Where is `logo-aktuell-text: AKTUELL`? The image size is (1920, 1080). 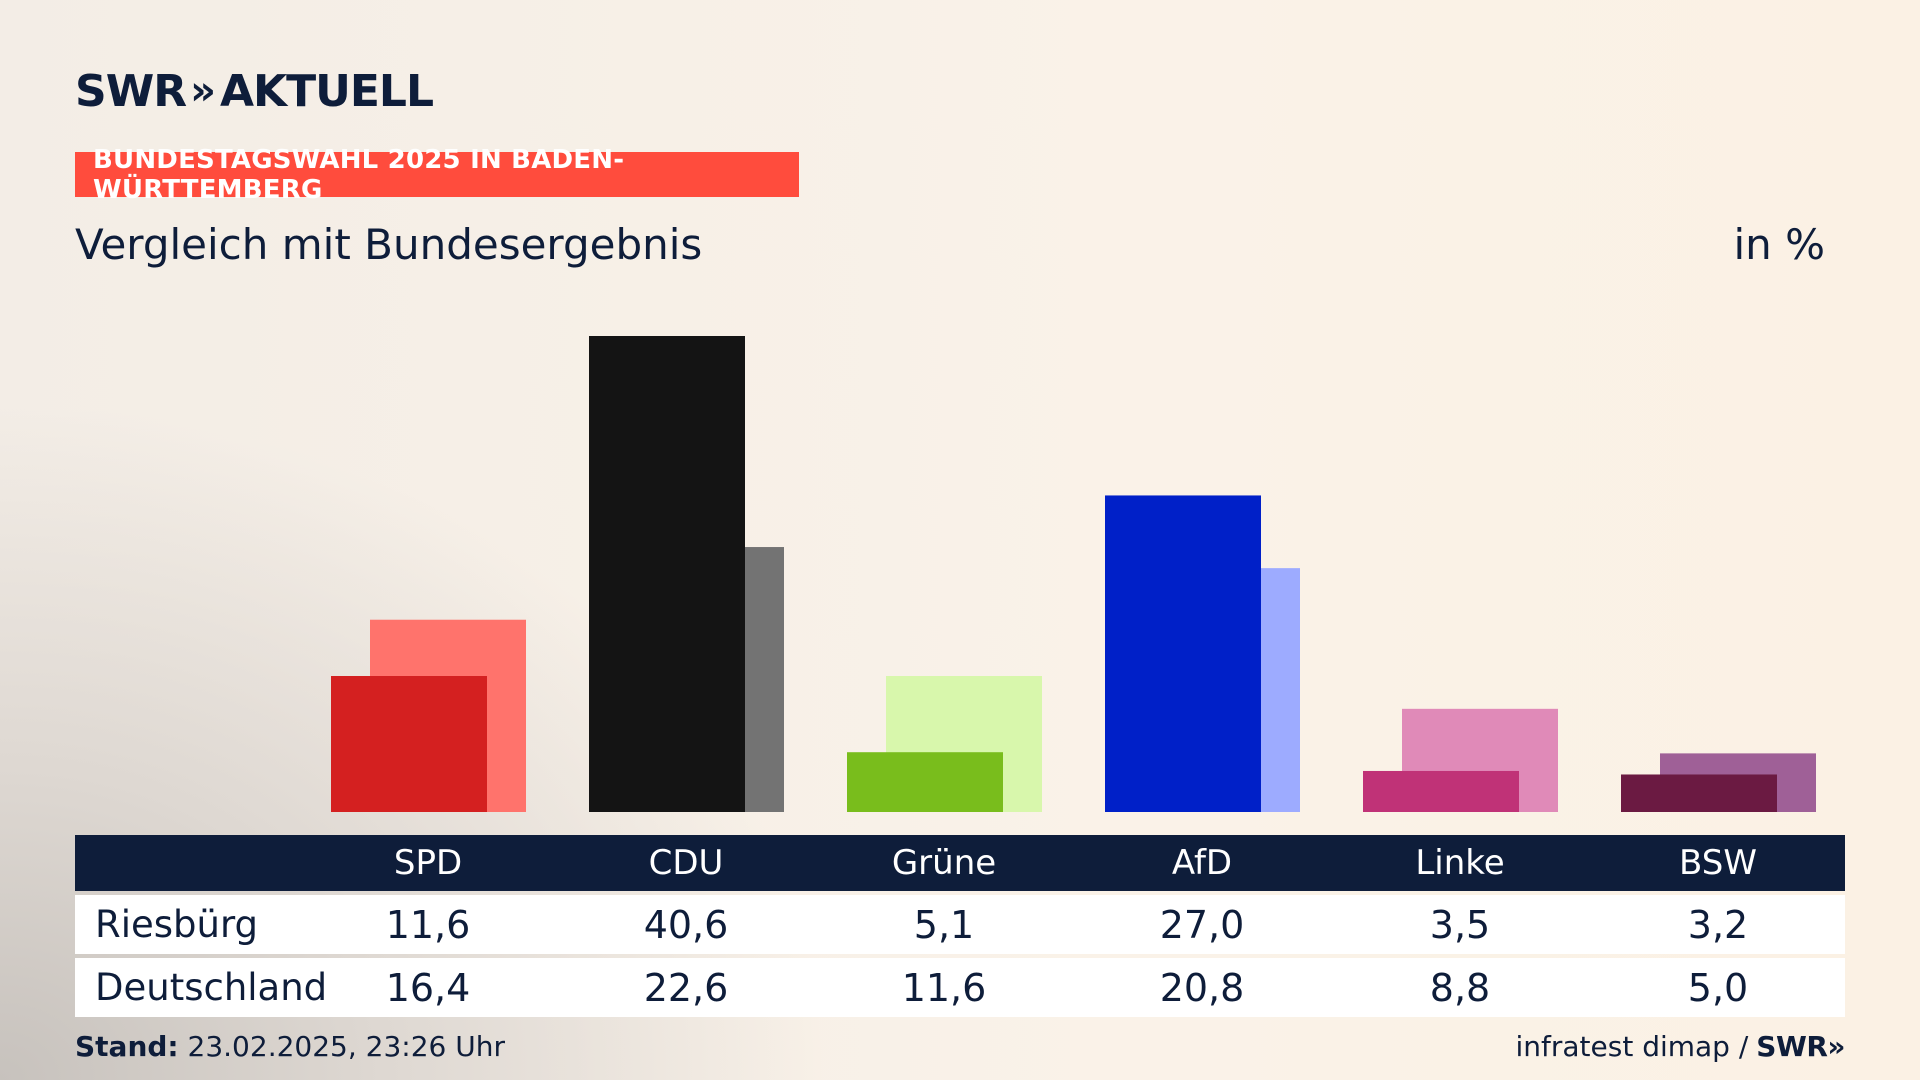
logo-aktuell-text: AKTUELL is located at coordinates (326, 91).